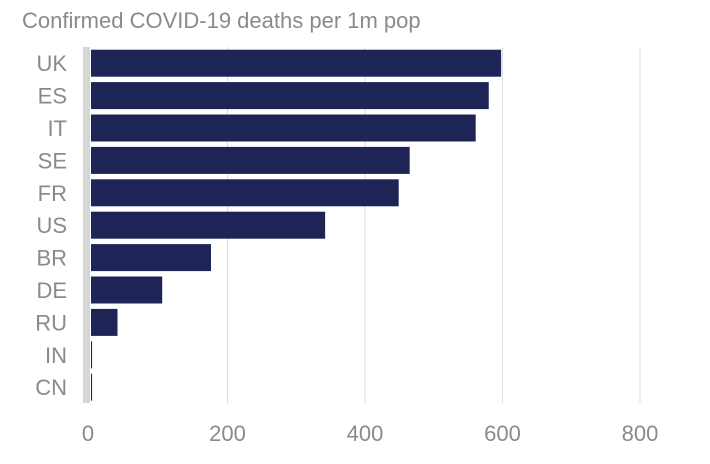 This screenshot has width=710, height=464. Describe the element at coordinates (104, 322) in the screenshot. I see `bar-ru` at that location.